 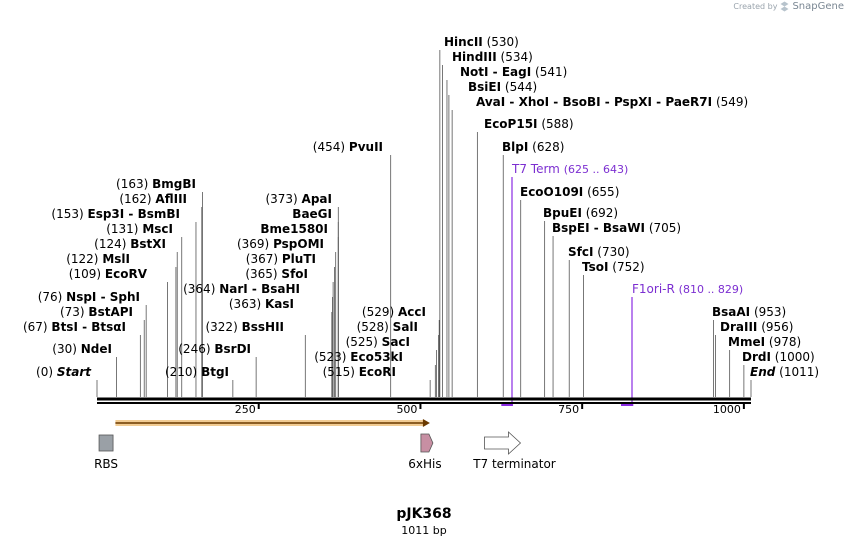 I want to click on site-label-msli: (122) MslI, so click(x=98, y=259).